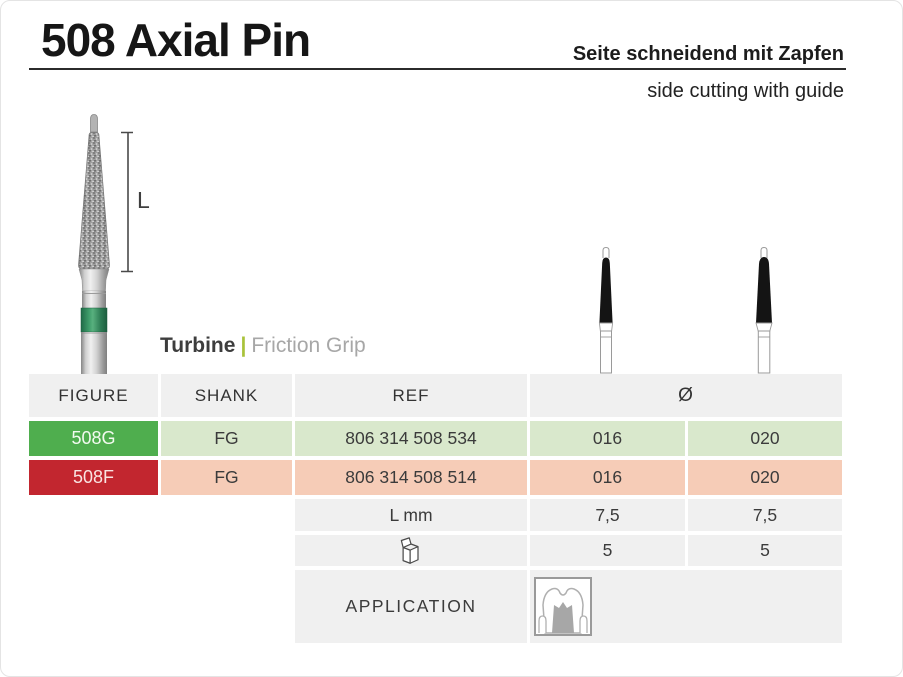 Image resolution: width=903 pixels, height=677 pixels. What do you see at coordinates (411, 438) in the screenshot?
I see `ref-value: 806 314 508 534` at bounding box center [411, 438].